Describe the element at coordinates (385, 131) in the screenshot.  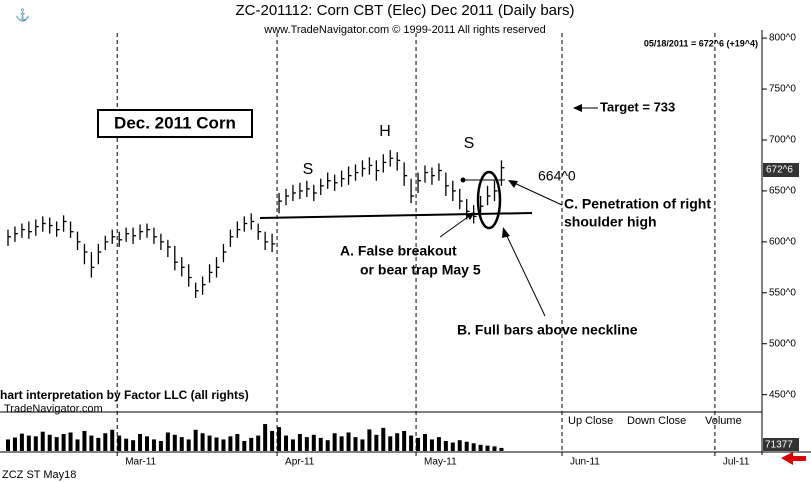
I see `annotation: H` at that location.